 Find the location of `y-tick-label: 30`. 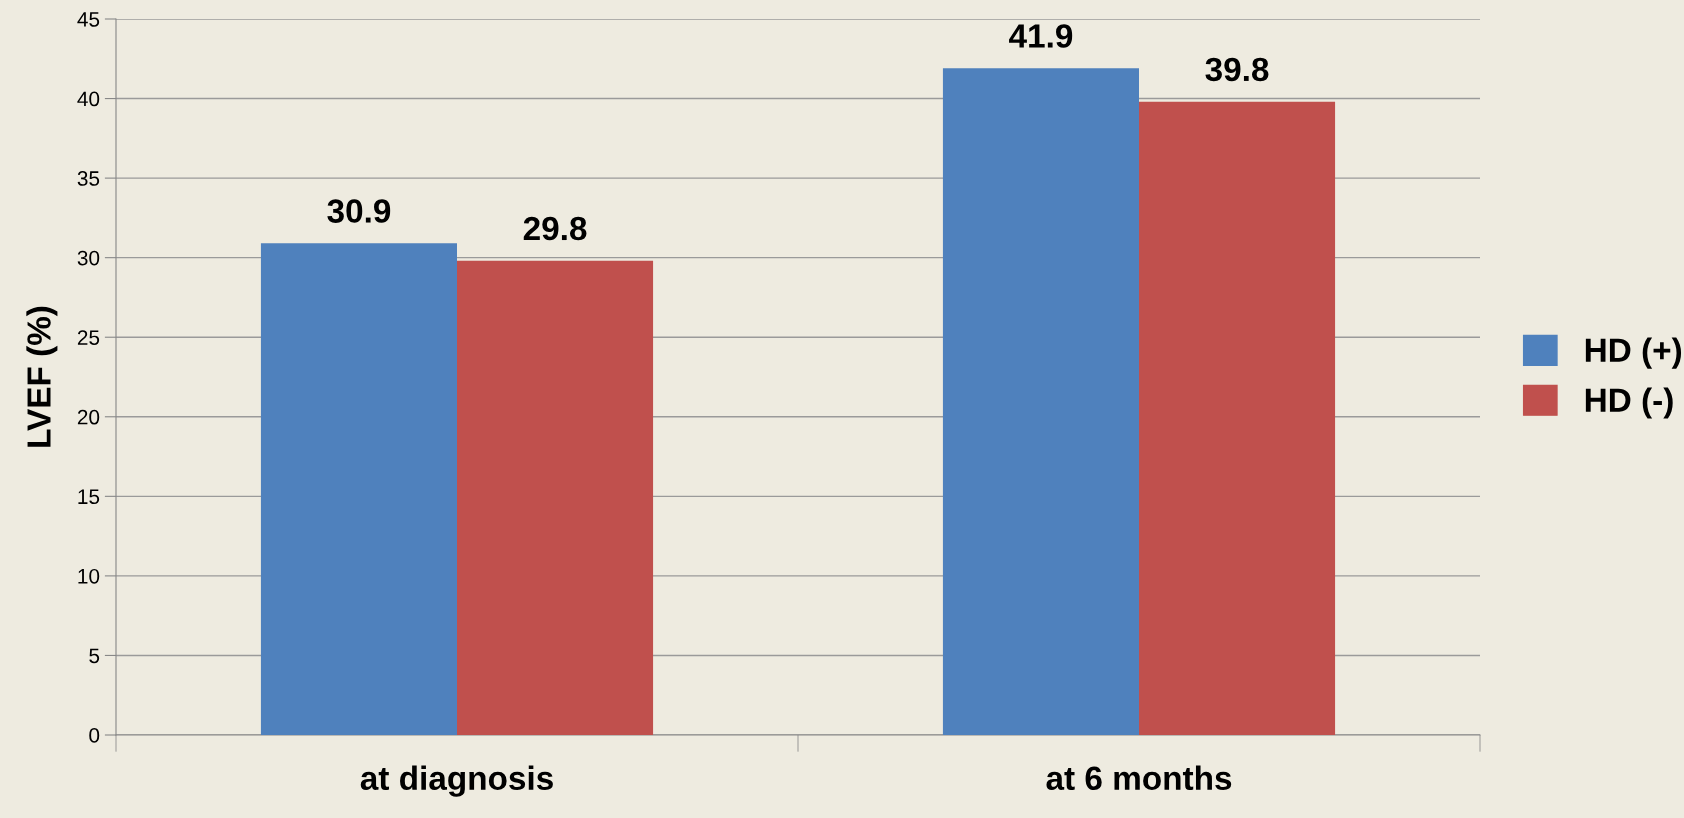

y-tick-label: 30 is located at coordinates (88, 258).